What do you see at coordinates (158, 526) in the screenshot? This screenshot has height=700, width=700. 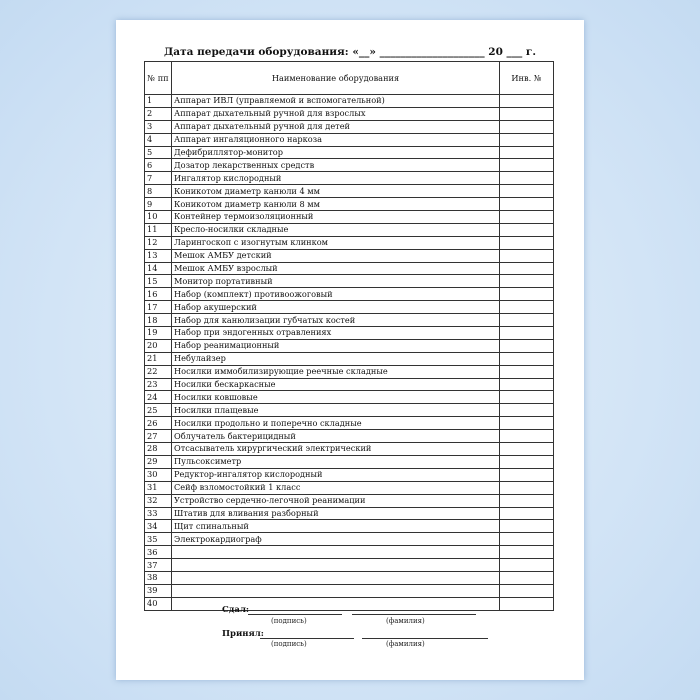 I see `row-number: 34` at bounding box center [158, 526].